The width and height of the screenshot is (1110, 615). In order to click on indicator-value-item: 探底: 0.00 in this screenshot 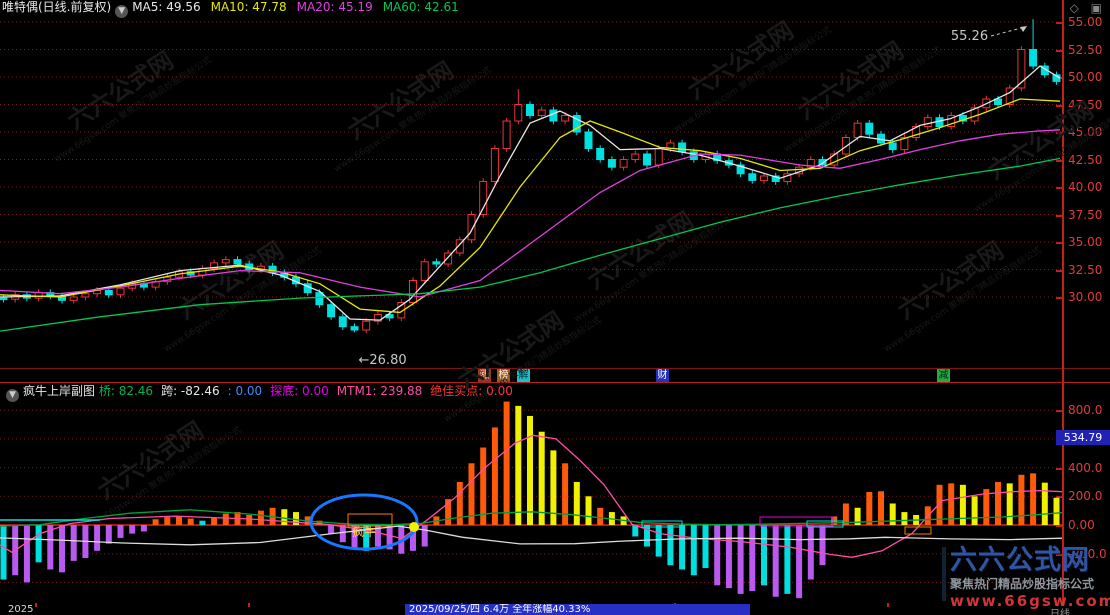, I will do `click(299, 391)`.